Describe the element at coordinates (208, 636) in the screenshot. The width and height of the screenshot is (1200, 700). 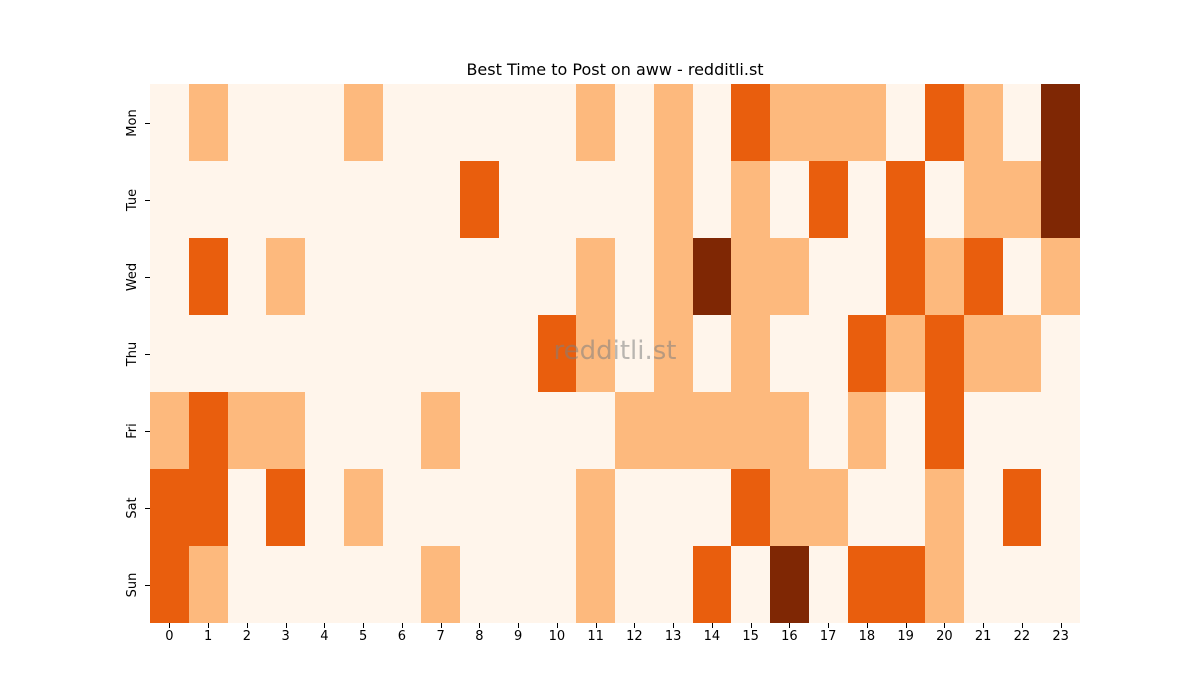
I see `x-tick-label: 1` at that location.